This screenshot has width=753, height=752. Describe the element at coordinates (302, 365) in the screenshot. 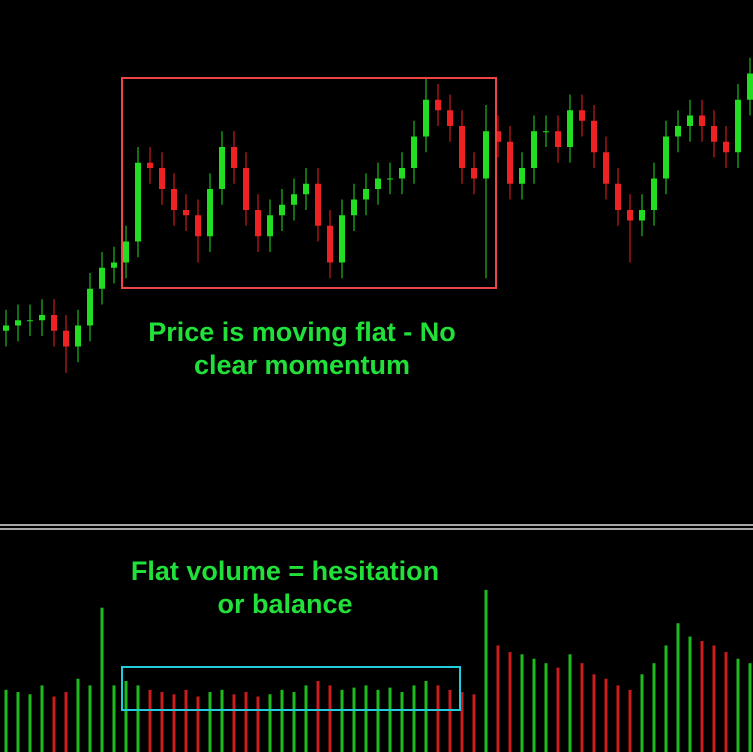

I see `annotation: clear momentum` at that location.